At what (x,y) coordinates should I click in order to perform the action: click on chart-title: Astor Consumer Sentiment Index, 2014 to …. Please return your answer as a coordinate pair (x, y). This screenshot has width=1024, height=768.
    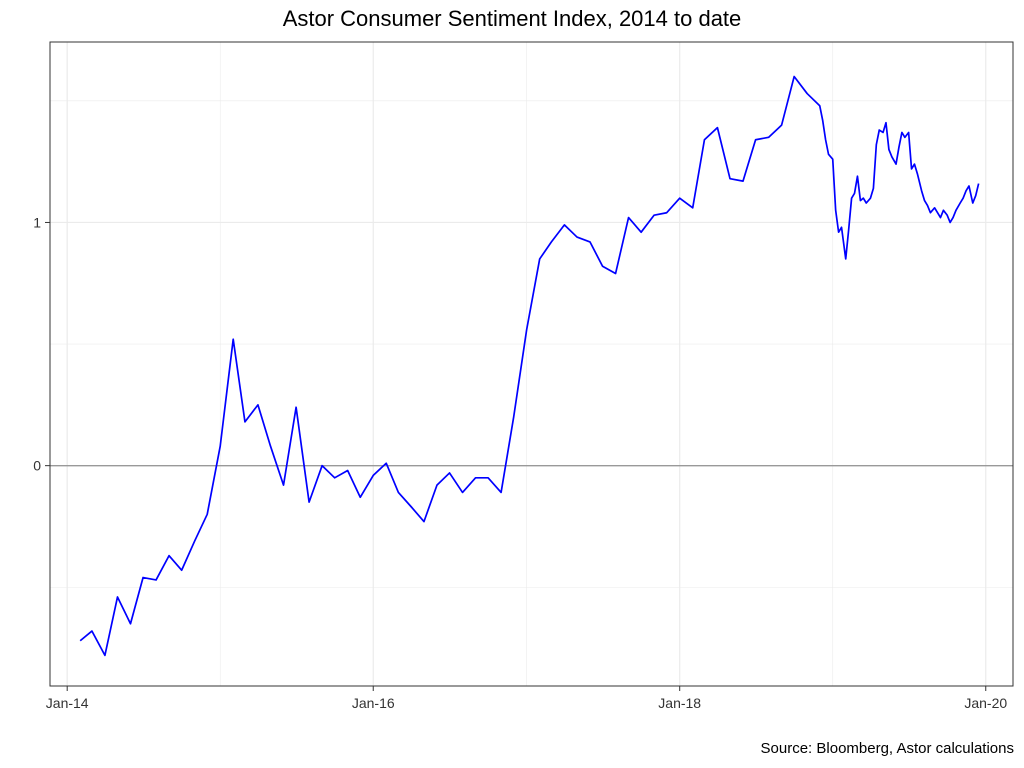
    Looking at the image, I should click on (512, 18).